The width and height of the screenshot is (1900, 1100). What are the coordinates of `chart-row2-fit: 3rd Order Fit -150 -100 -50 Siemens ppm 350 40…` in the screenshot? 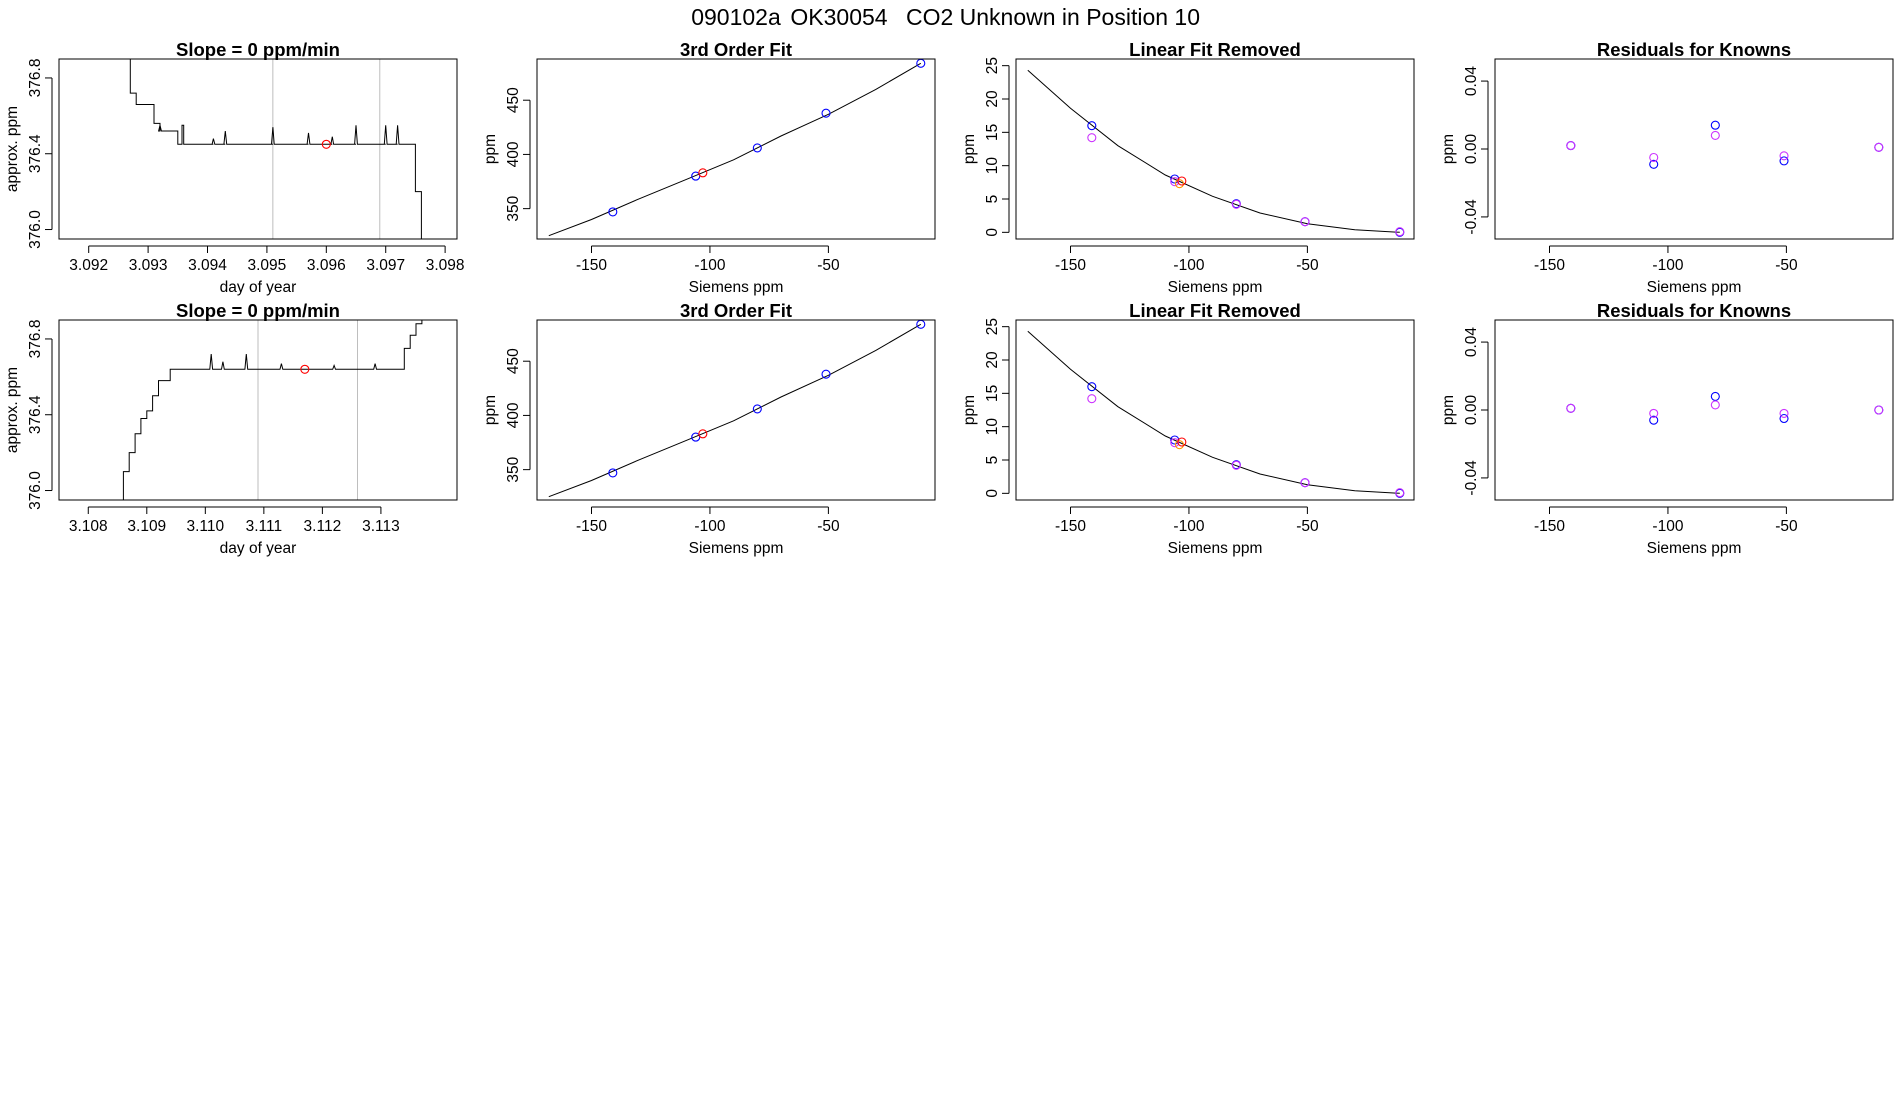 It's located at (709, 428).